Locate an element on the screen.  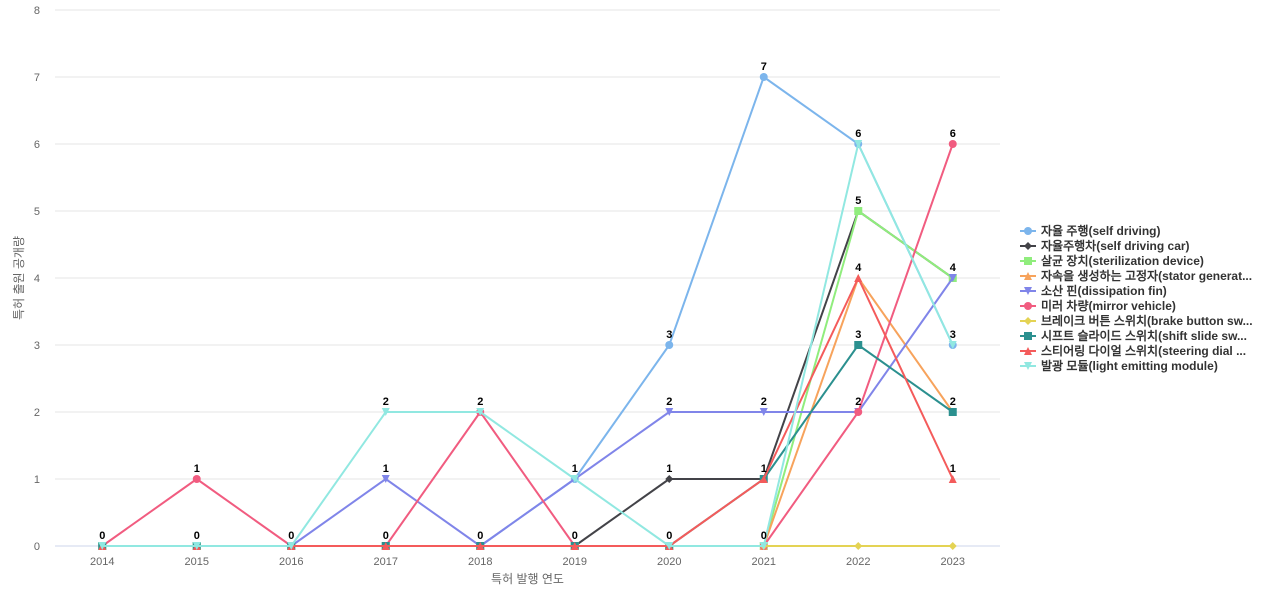
legend-item: 살균 장치(sterilization device) is located at coordinates (1112, 260).